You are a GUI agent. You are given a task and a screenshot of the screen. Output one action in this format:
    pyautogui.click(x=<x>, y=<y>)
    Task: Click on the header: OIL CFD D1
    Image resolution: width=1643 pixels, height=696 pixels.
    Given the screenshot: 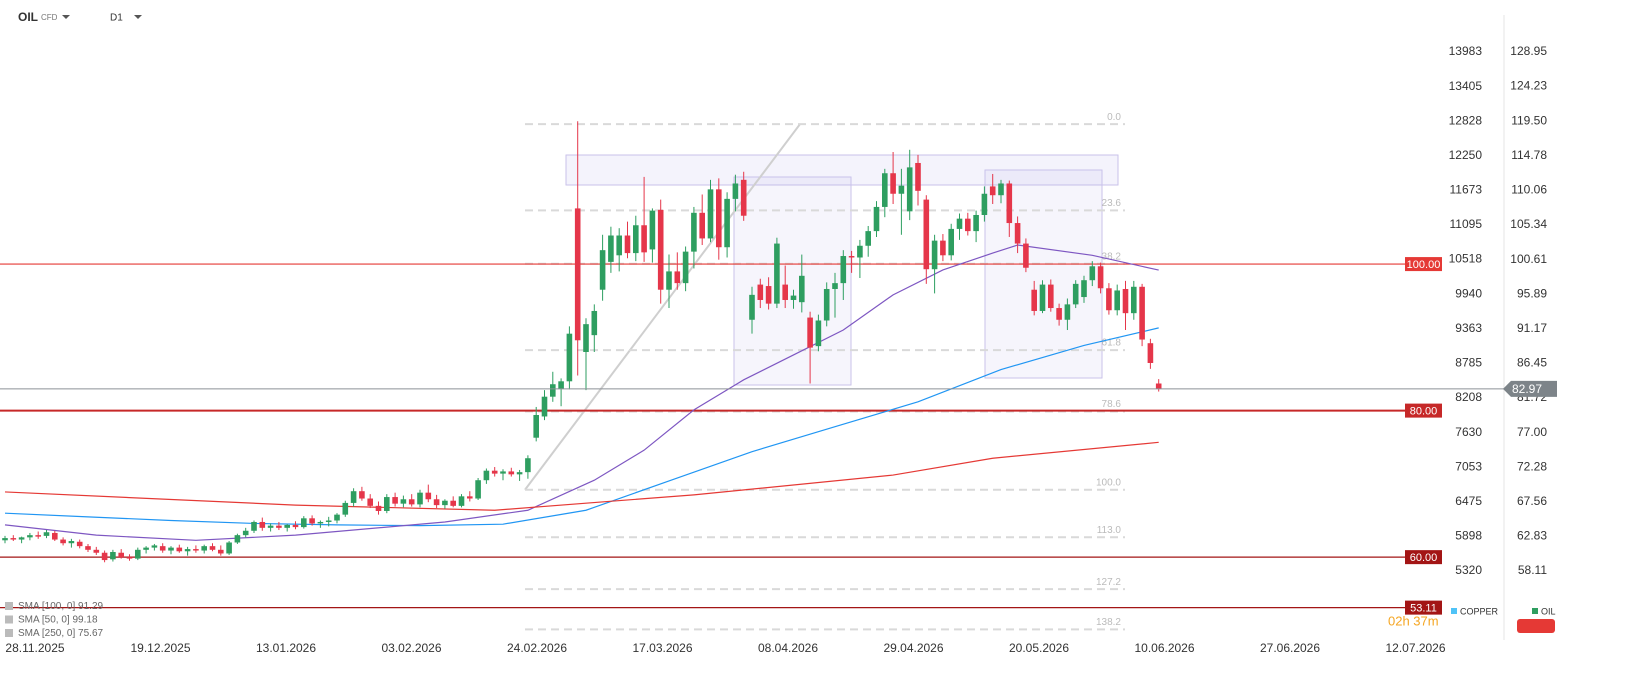 What is the action you would take?
    pyautogui.click(x=80, y=17)
    